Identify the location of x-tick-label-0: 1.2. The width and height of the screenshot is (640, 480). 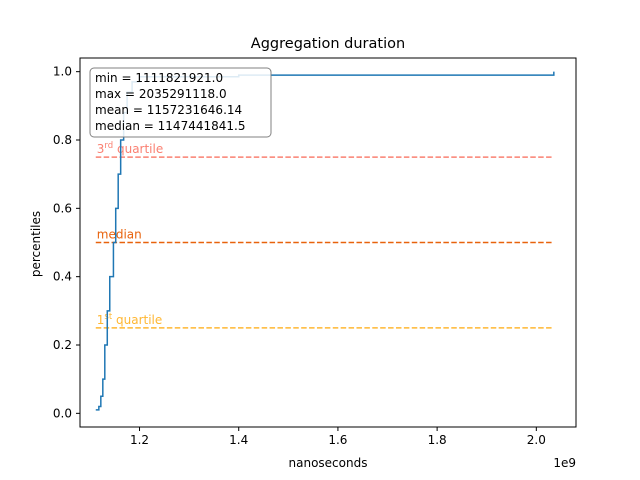
(139, 440).